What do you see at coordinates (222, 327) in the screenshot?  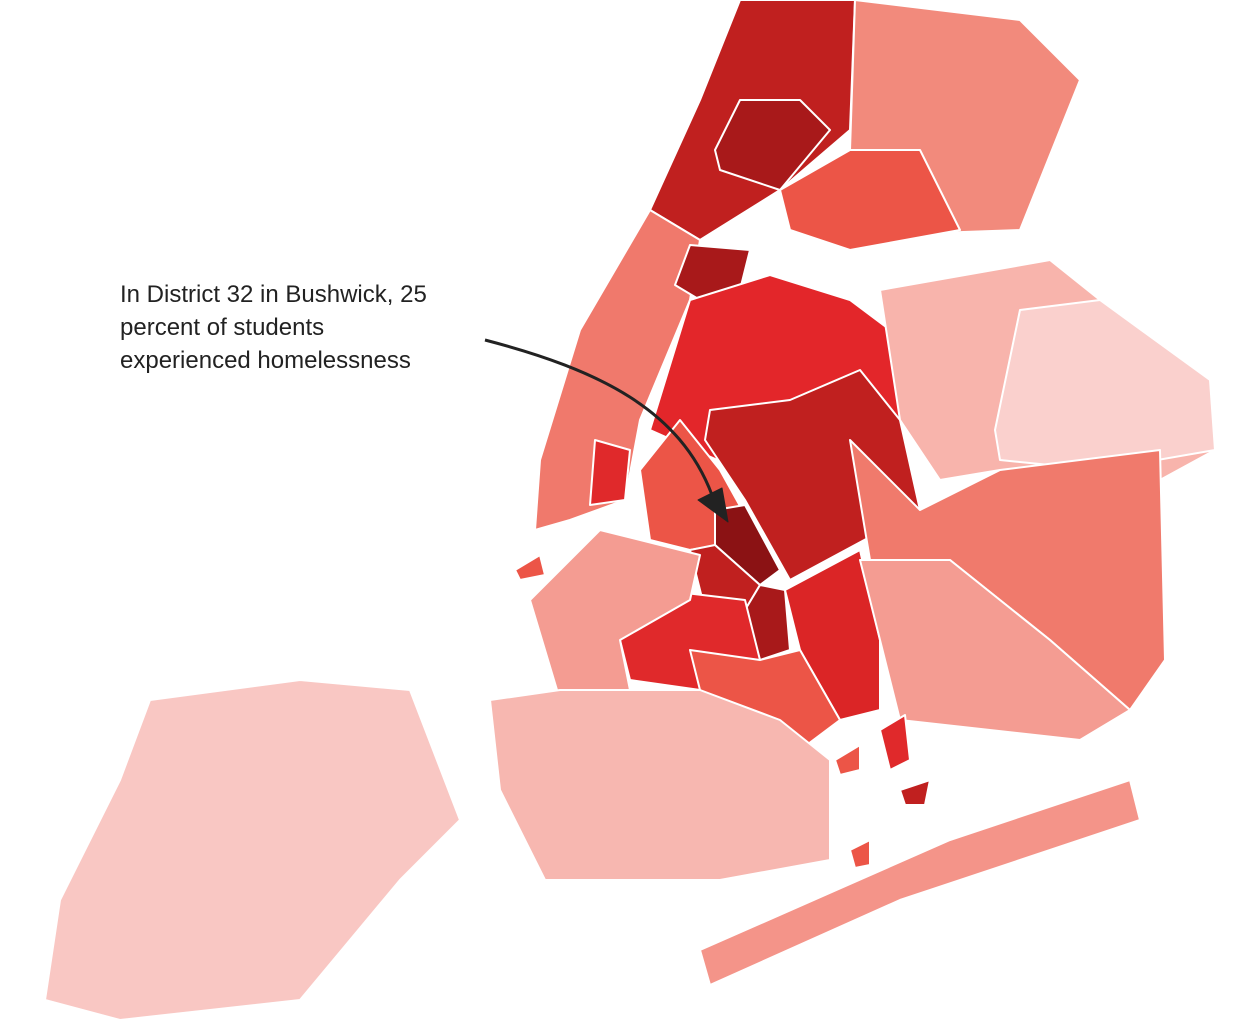 I see `annotation-line: percent of students` at bounding box center [222, 327].